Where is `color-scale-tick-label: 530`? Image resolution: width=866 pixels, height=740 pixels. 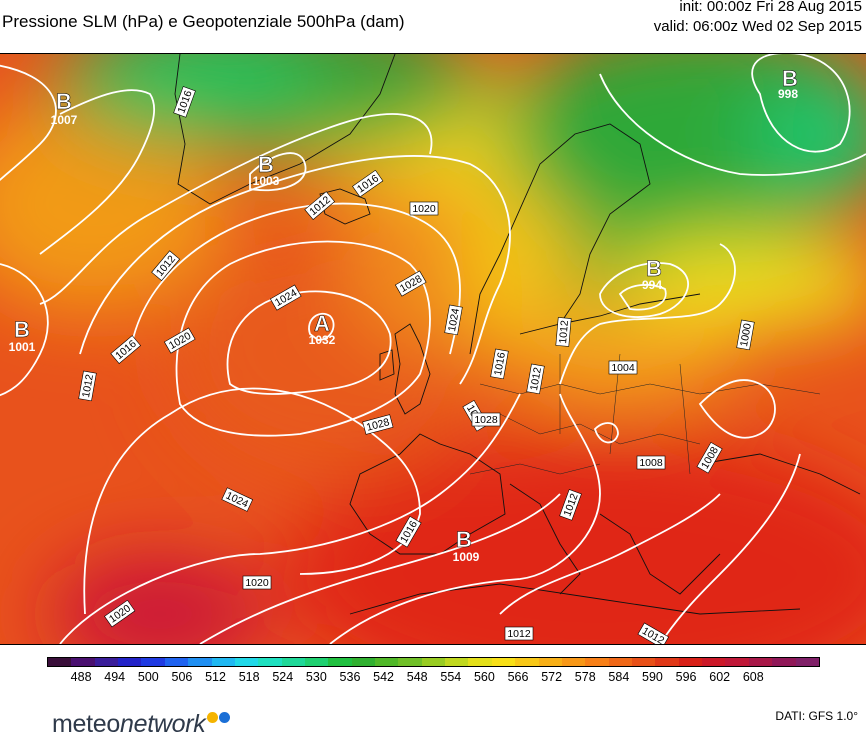 color-scale-tick-label: 530 is located at coordinates (316, 677).